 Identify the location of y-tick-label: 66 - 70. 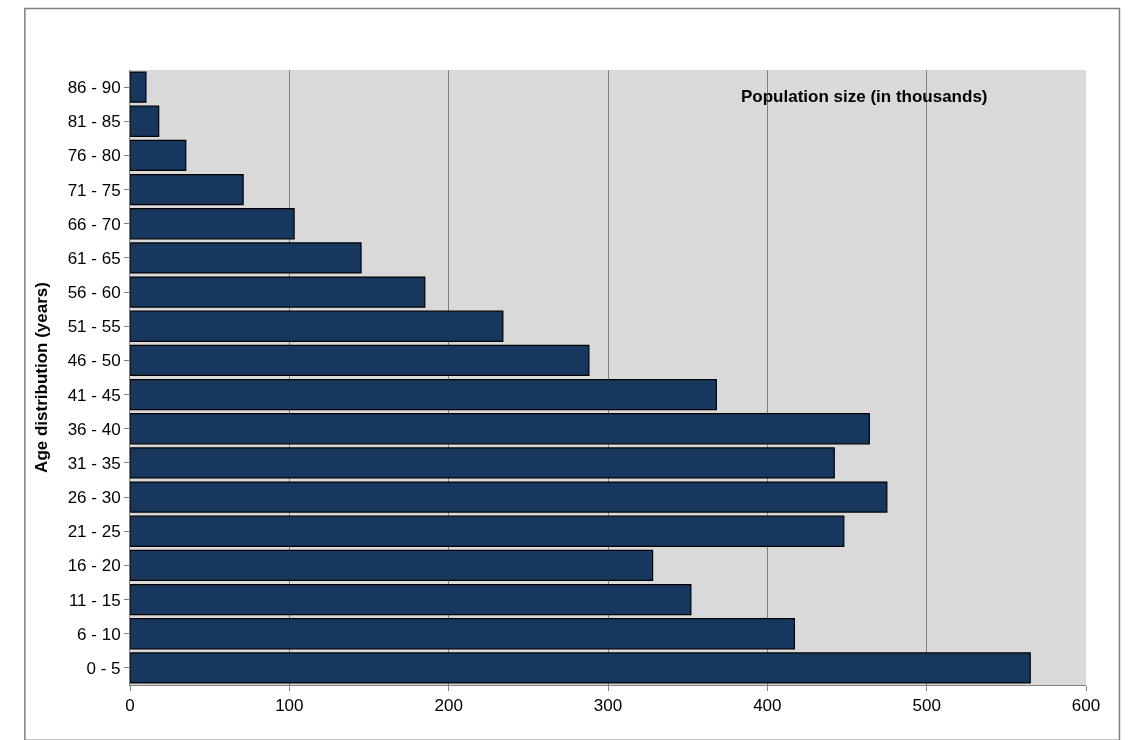
(94, 224).